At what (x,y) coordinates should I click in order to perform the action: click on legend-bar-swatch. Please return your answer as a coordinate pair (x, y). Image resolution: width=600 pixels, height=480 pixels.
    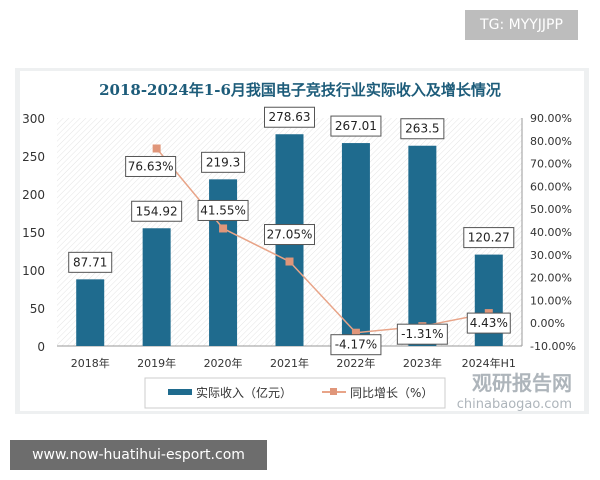
    Looking at the image, I should click on (180, 392).